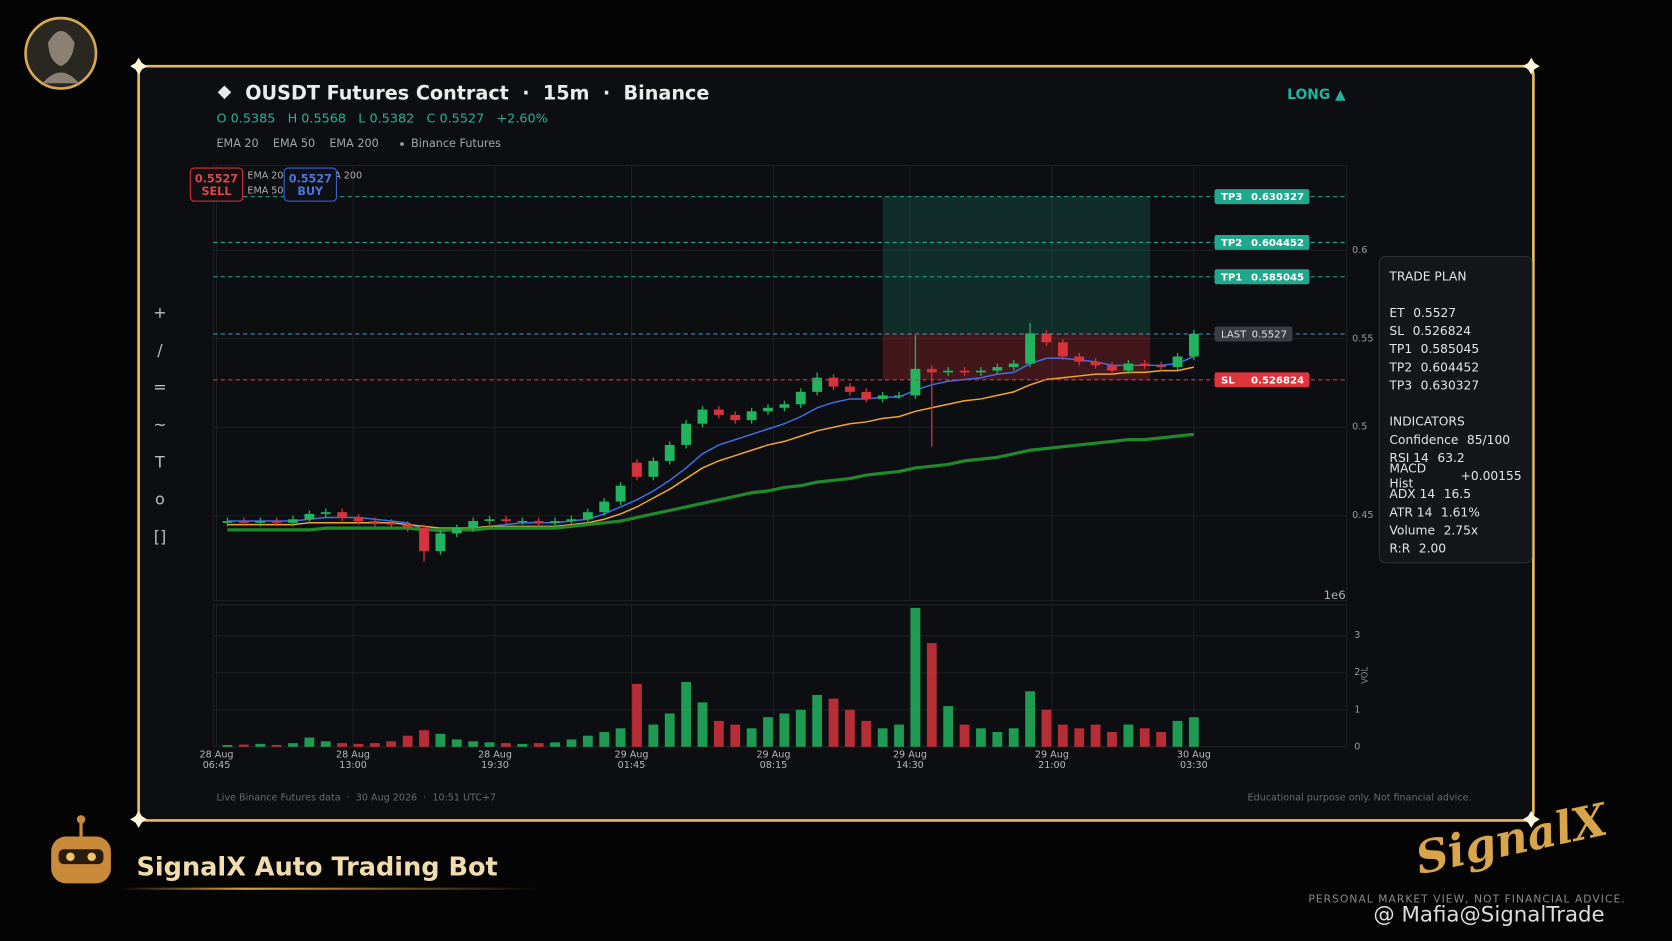 This screenshot has width=1672, height=941. I want to click on toolbar-button: ~, so click(160, 425).